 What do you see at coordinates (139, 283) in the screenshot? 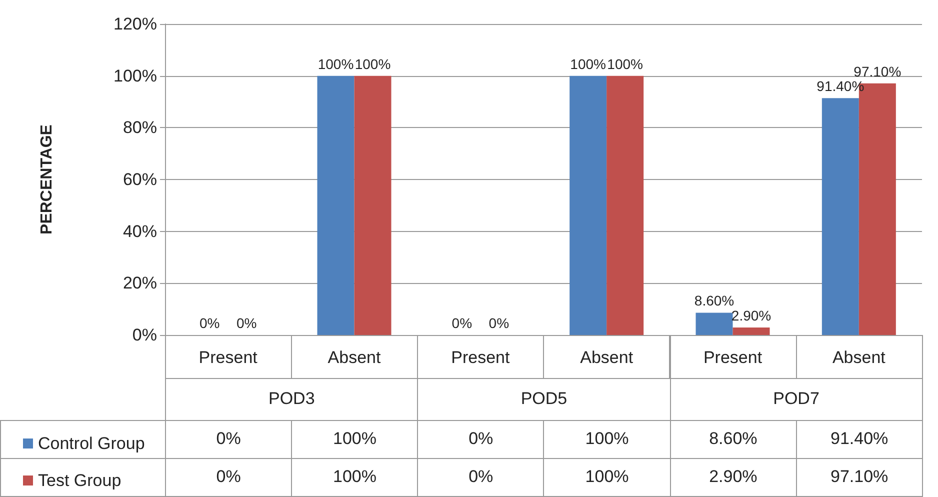
I see `y-tick-label: 20%` at bounding box center [139, 283].